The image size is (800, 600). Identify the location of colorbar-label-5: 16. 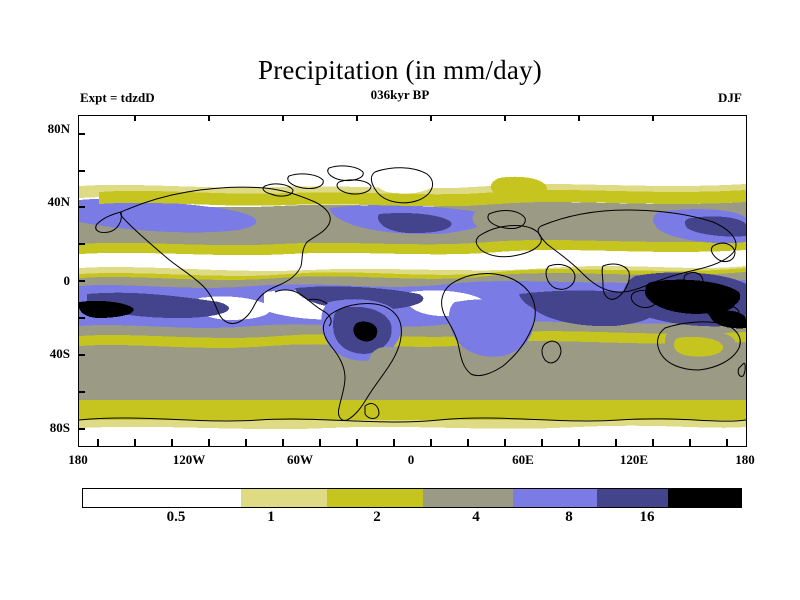
(647, 517).